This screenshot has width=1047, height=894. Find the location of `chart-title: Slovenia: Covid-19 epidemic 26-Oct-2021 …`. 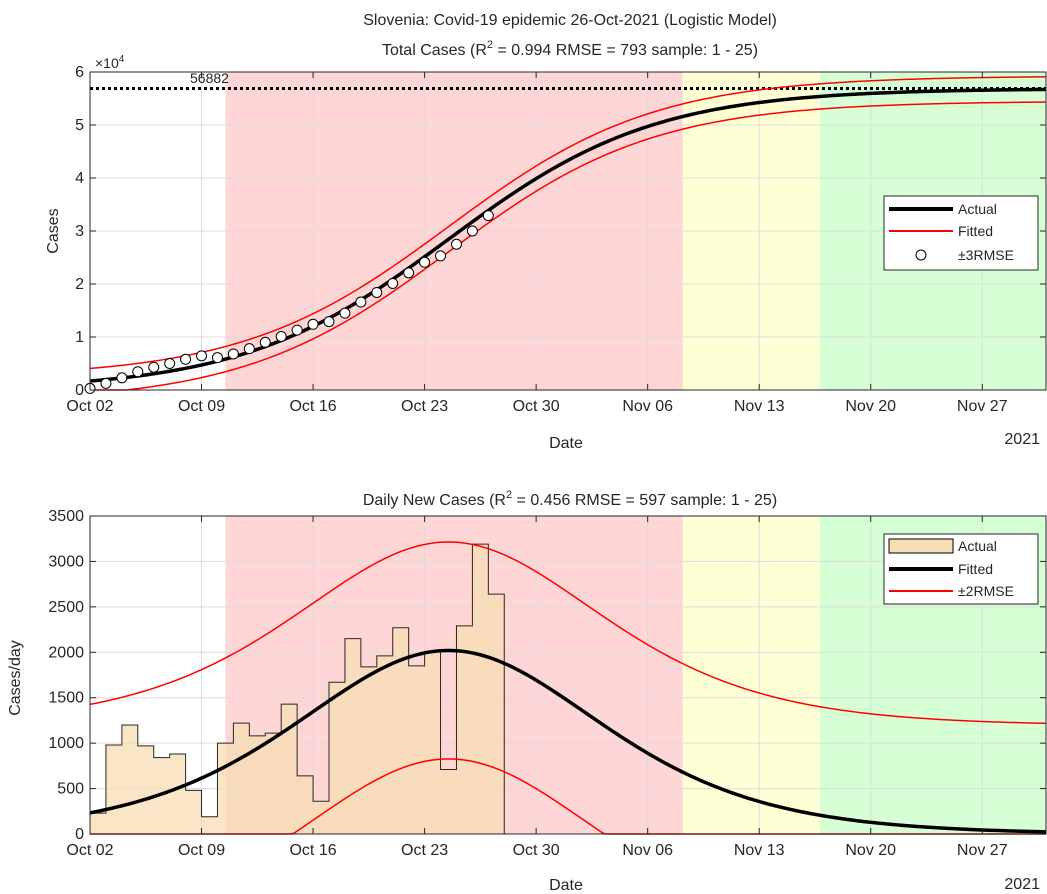

chart-title: Slovenia: Covid-19 epidemic 26-Oct-2021 … is located at coordinates (570, 20).